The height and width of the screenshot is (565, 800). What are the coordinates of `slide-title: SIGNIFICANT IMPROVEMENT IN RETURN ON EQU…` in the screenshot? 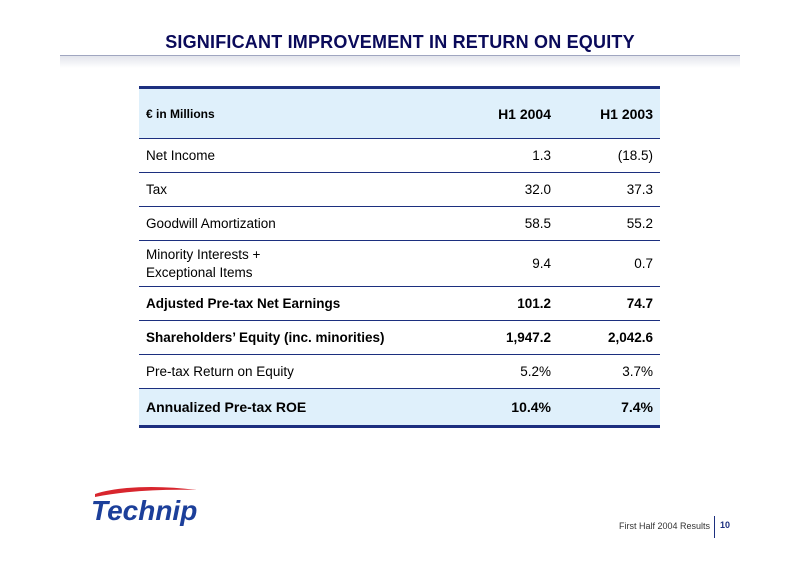 It's located at (400, 42).